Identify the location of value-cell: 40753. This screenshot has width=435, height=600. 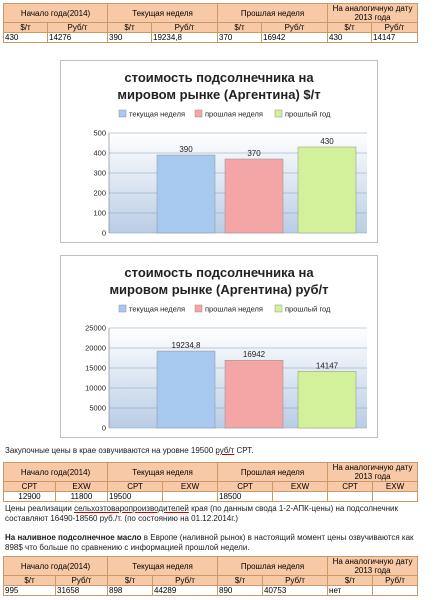
(295, 590).